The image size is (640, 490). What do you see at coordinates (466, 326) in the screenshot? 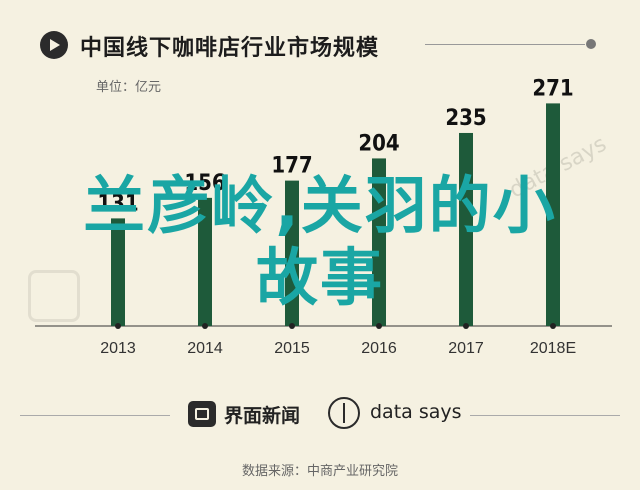
I see `tick-dot-2017` at bounding box center [466, 326].